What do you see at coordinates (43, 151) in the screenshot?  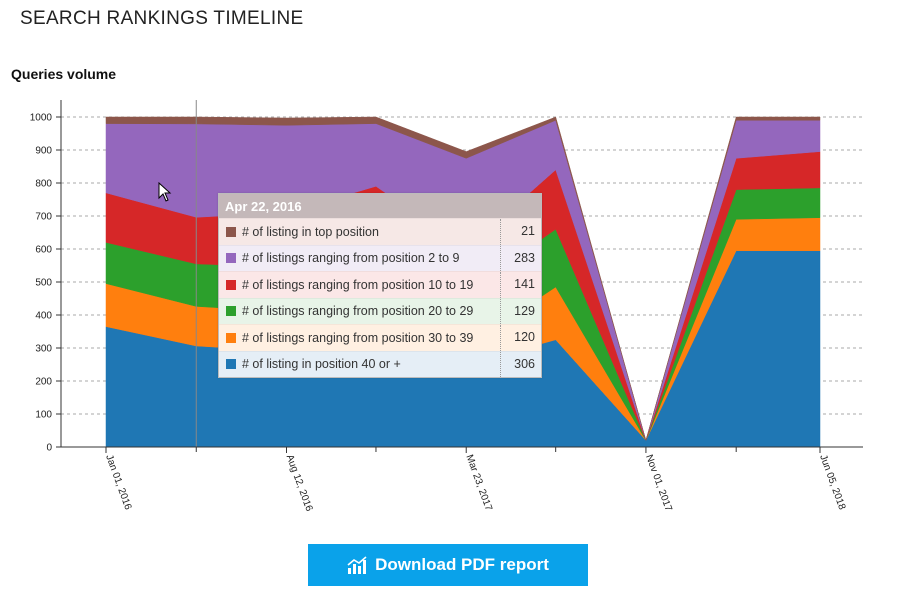 I see `y-tick-label: 900` at bounding box center [43, 151].